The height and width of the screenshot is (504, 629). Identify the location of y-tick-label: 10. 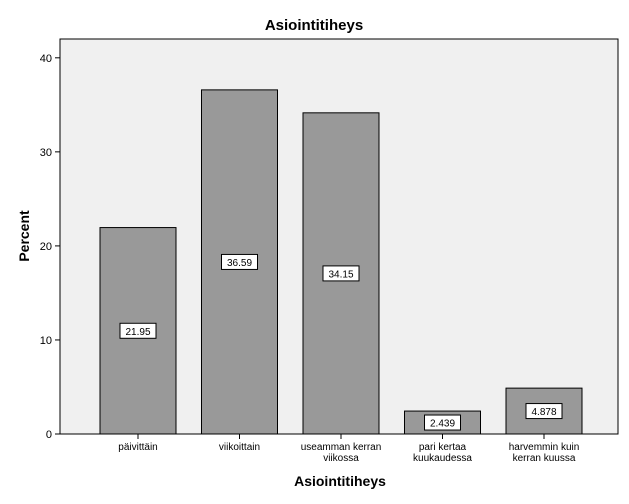
(46, 341).